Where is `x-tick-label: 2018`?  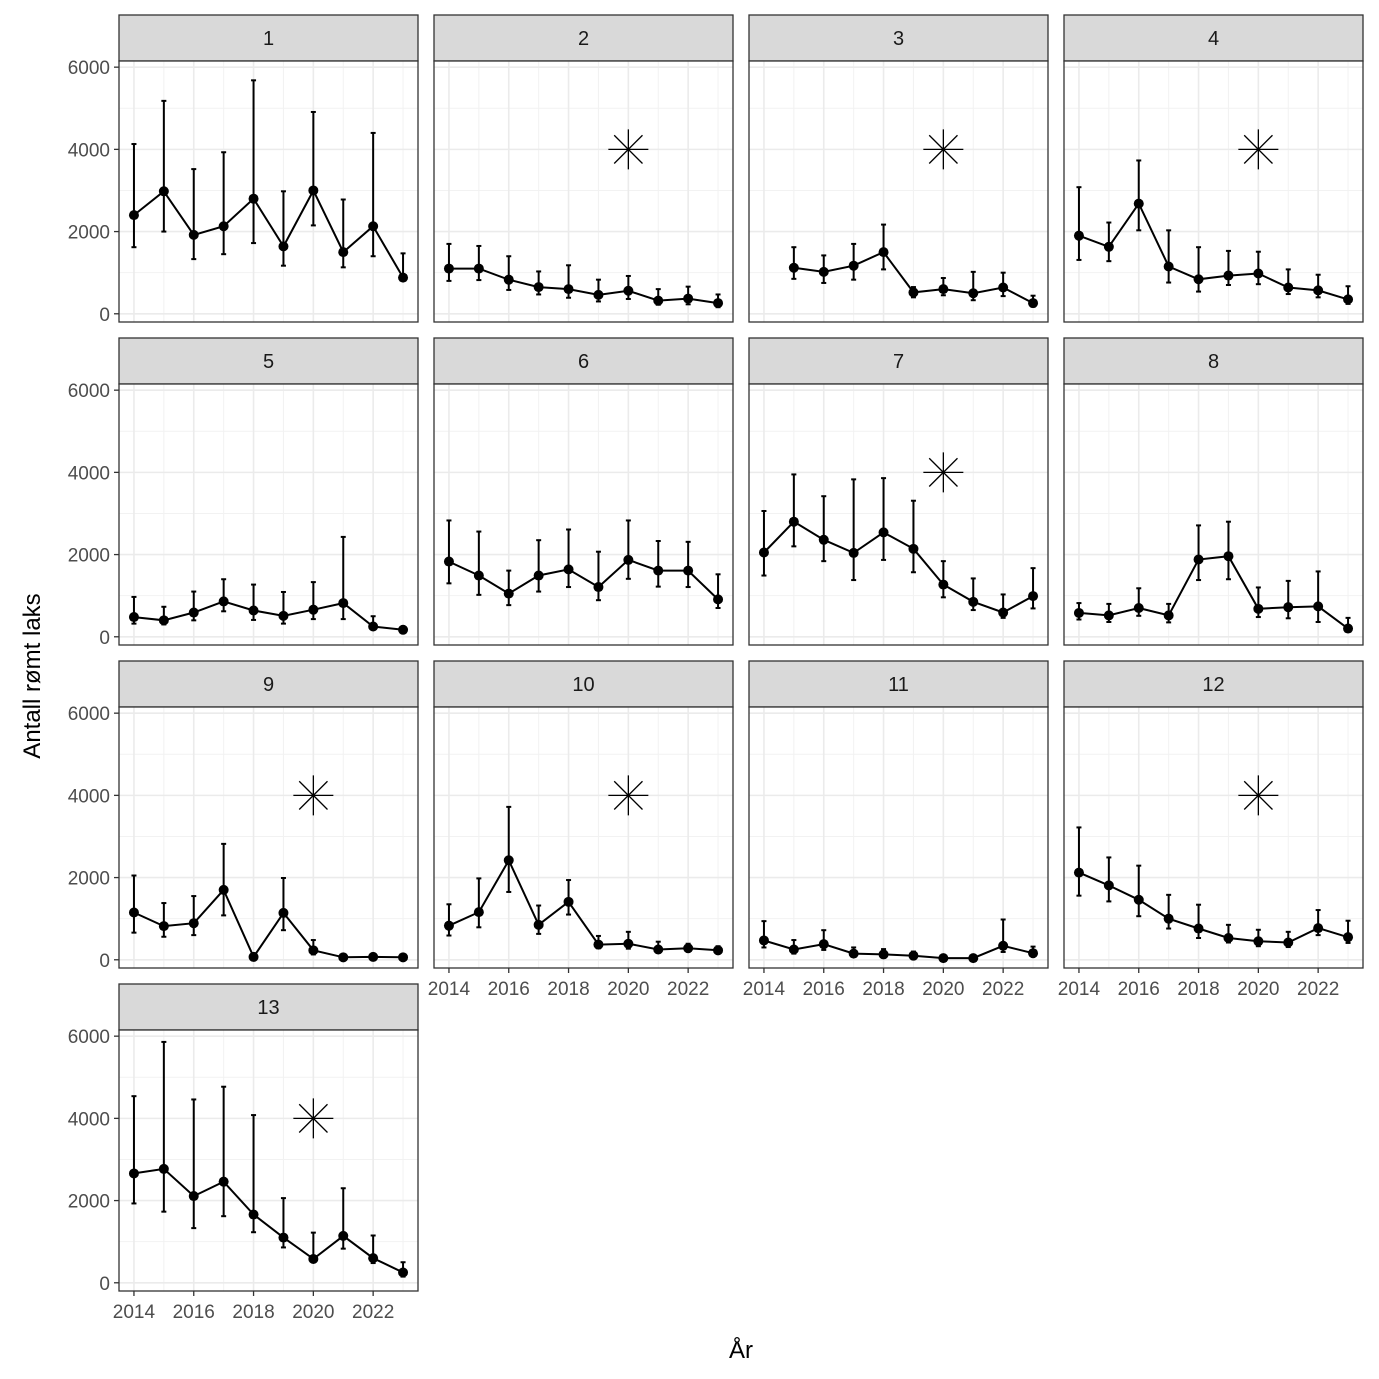 x-tick-label: 2018 is located at coordinates (568, 989).